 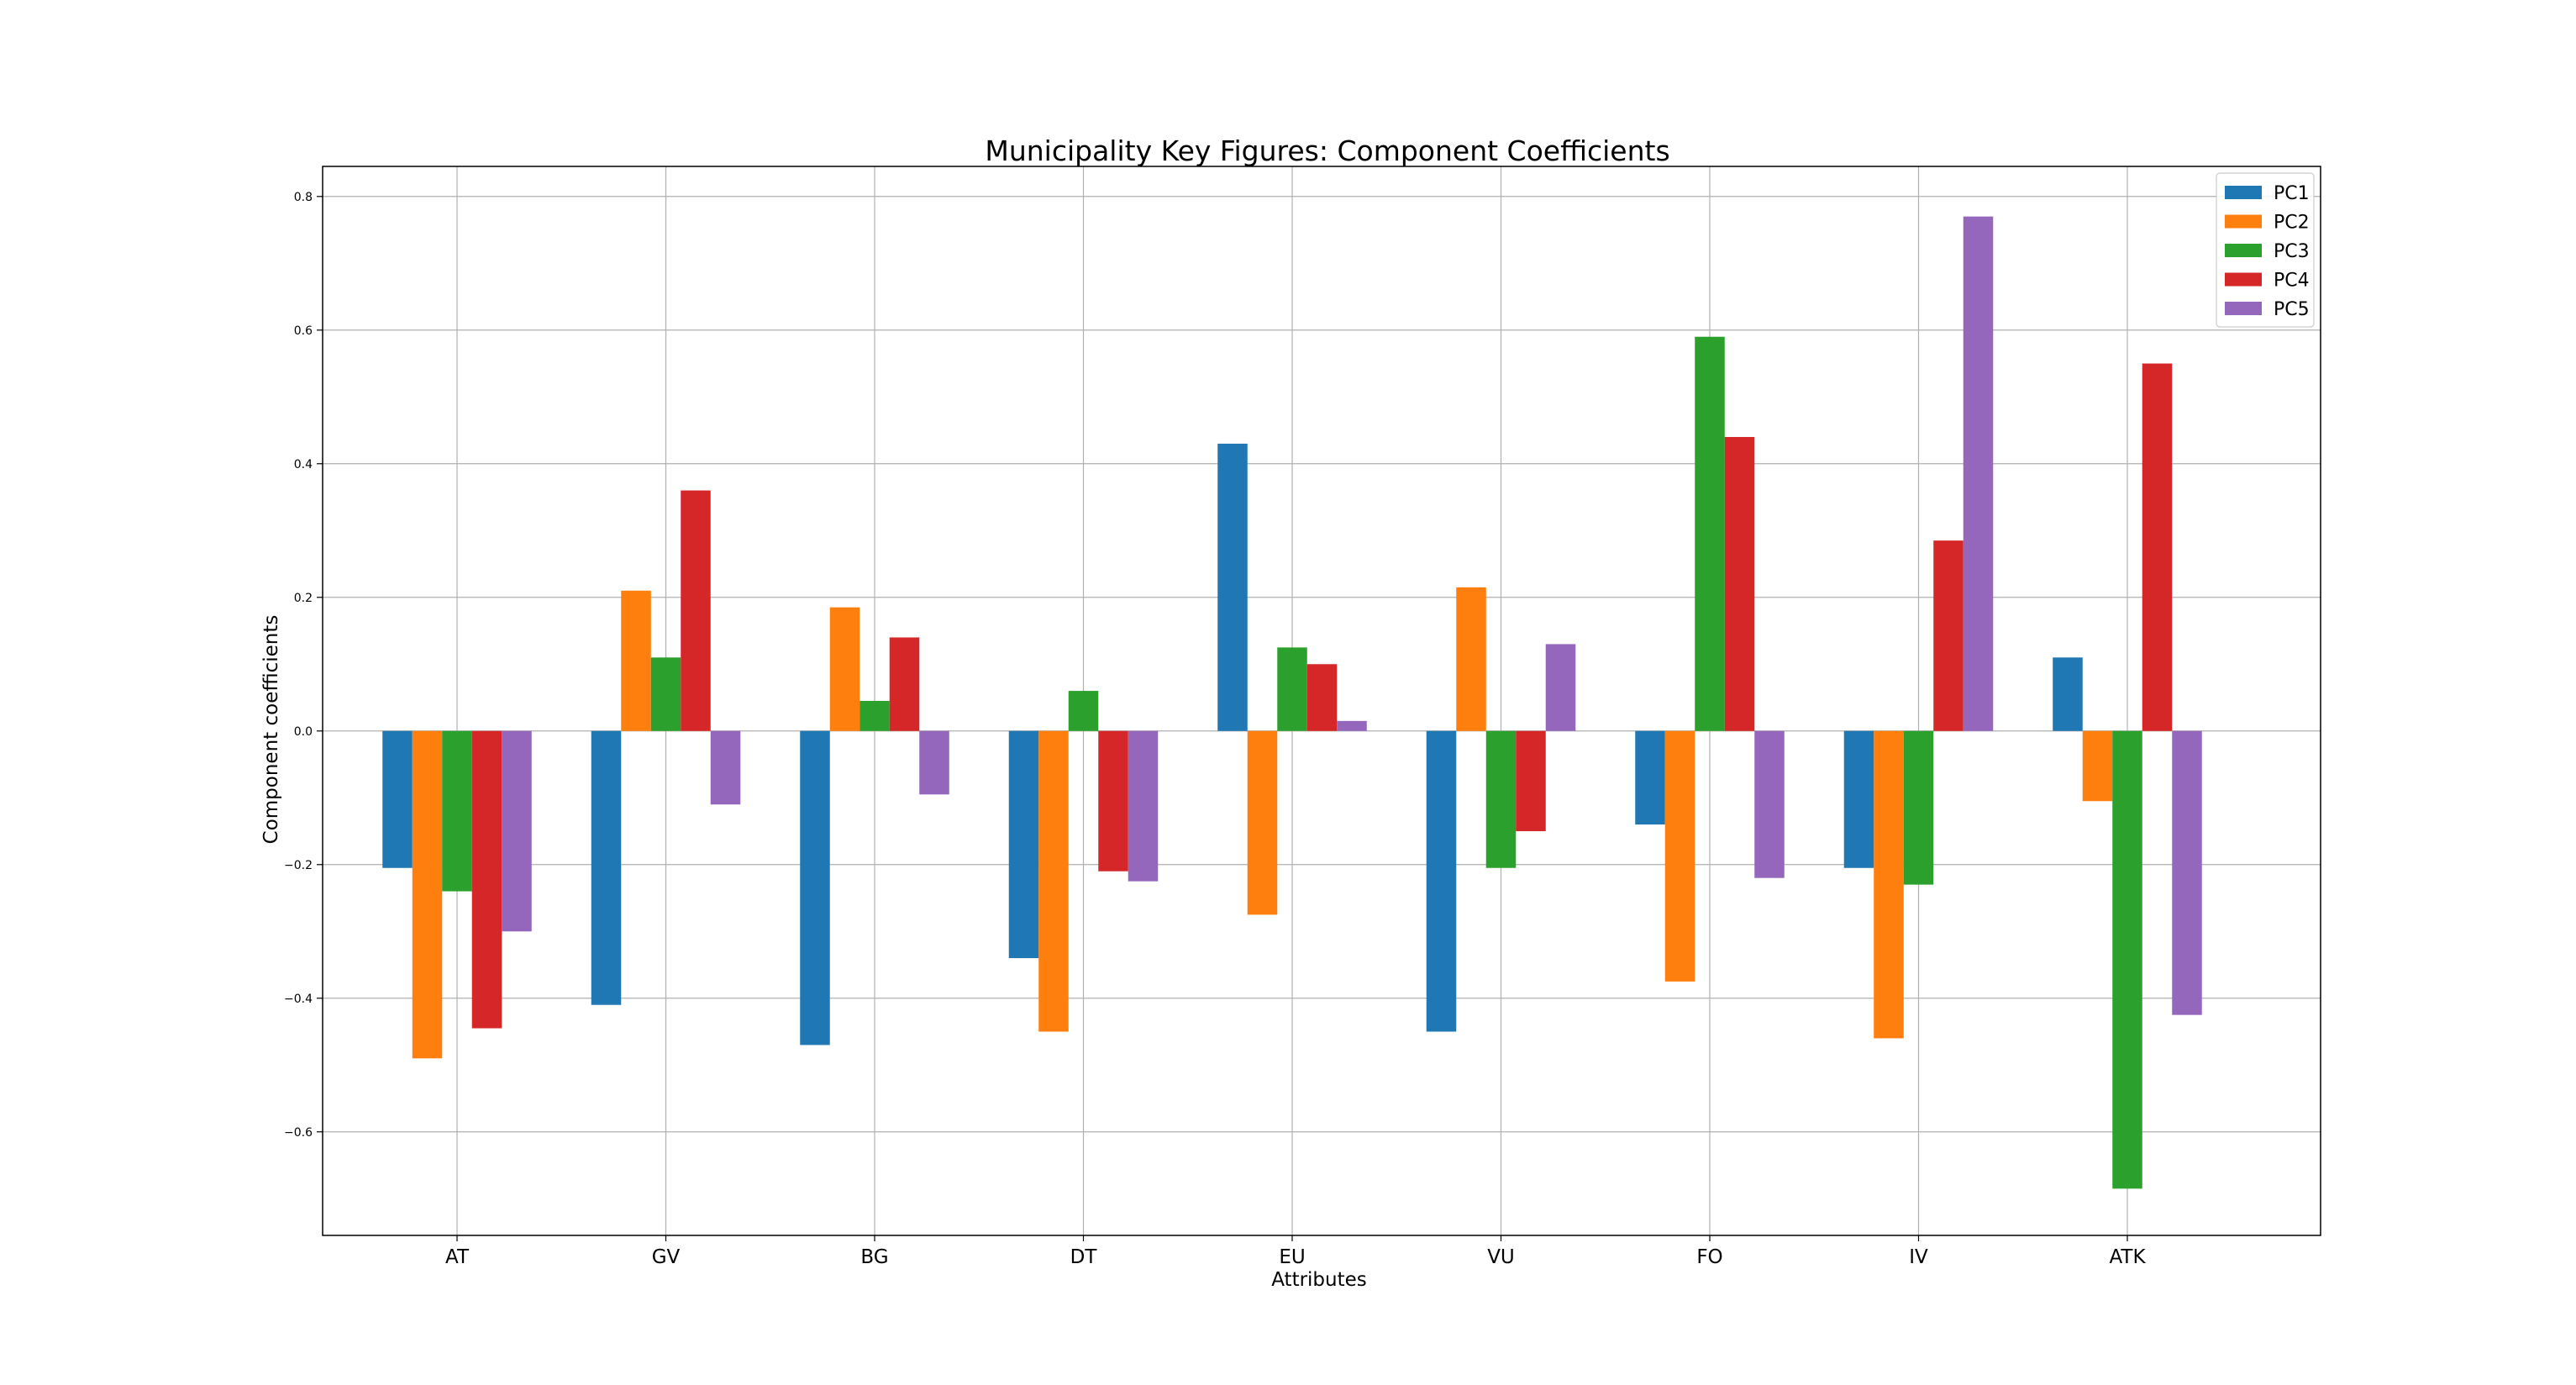 What do you see at coordinates (427, 894) in the screenshot?
I see `bar-pc2-at` at bounding box center [427, 894].